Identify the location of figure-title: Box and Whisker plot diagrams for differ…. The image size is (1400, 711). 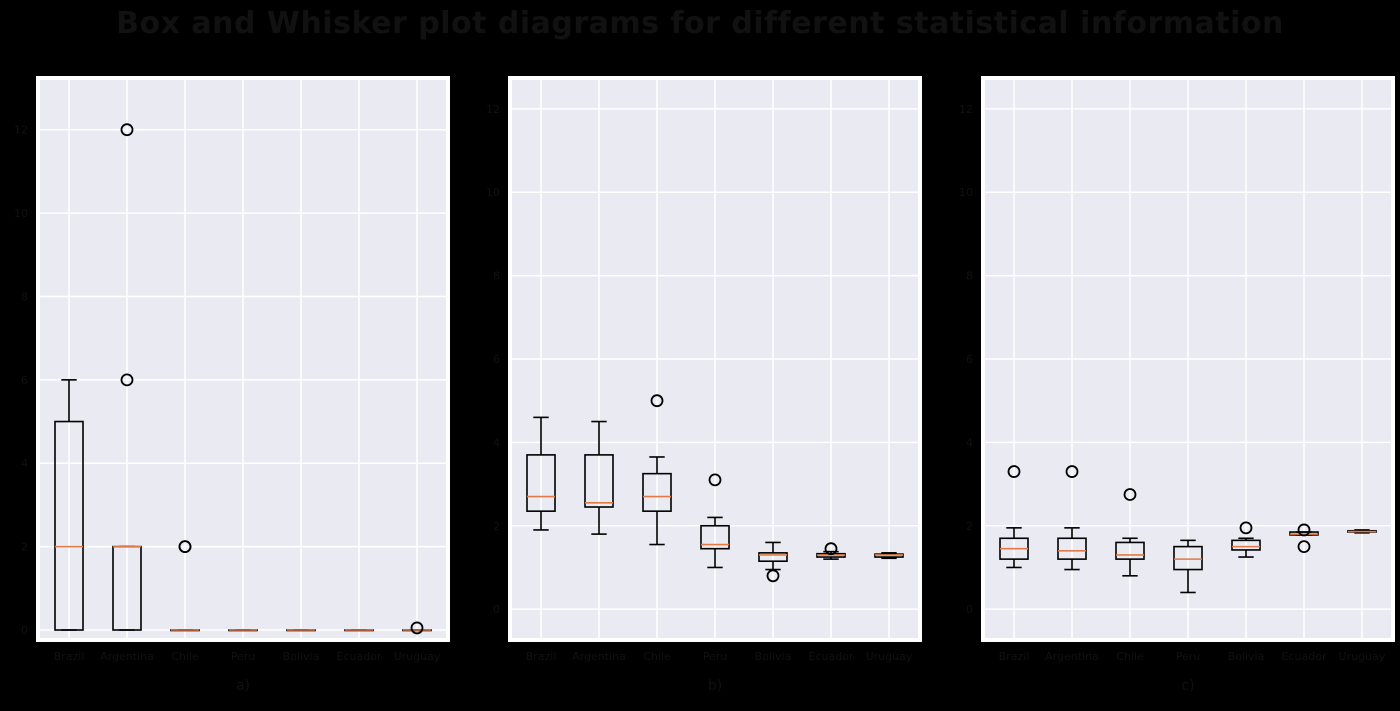
(700, 23).